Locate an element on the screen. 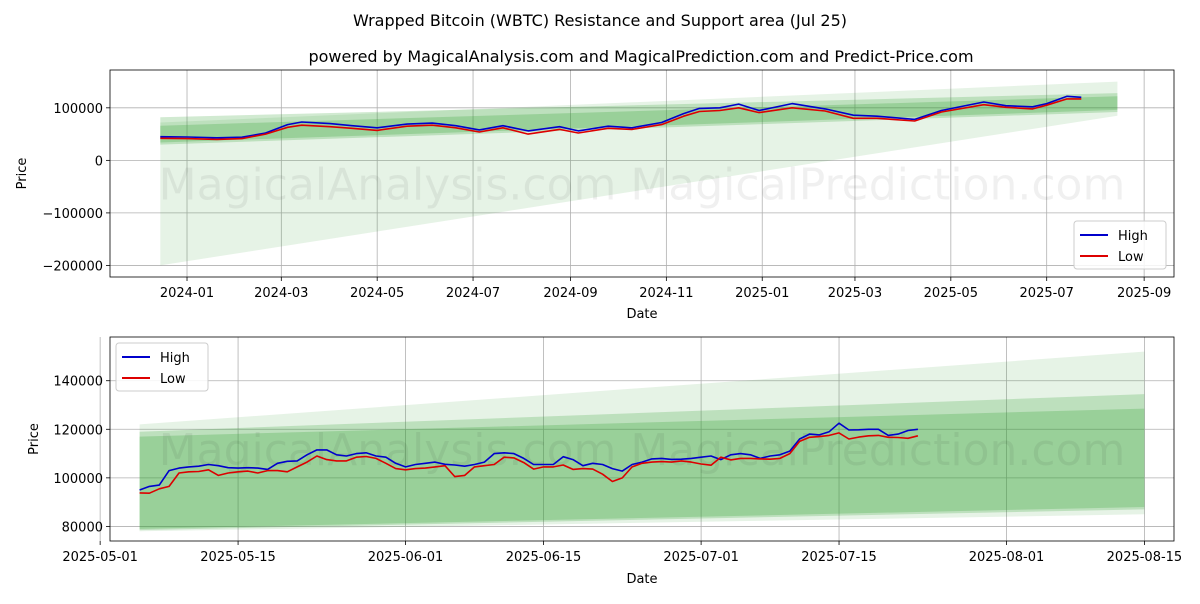  x-tick-label: 2025-05-15 is located at coordinates (238, 557).